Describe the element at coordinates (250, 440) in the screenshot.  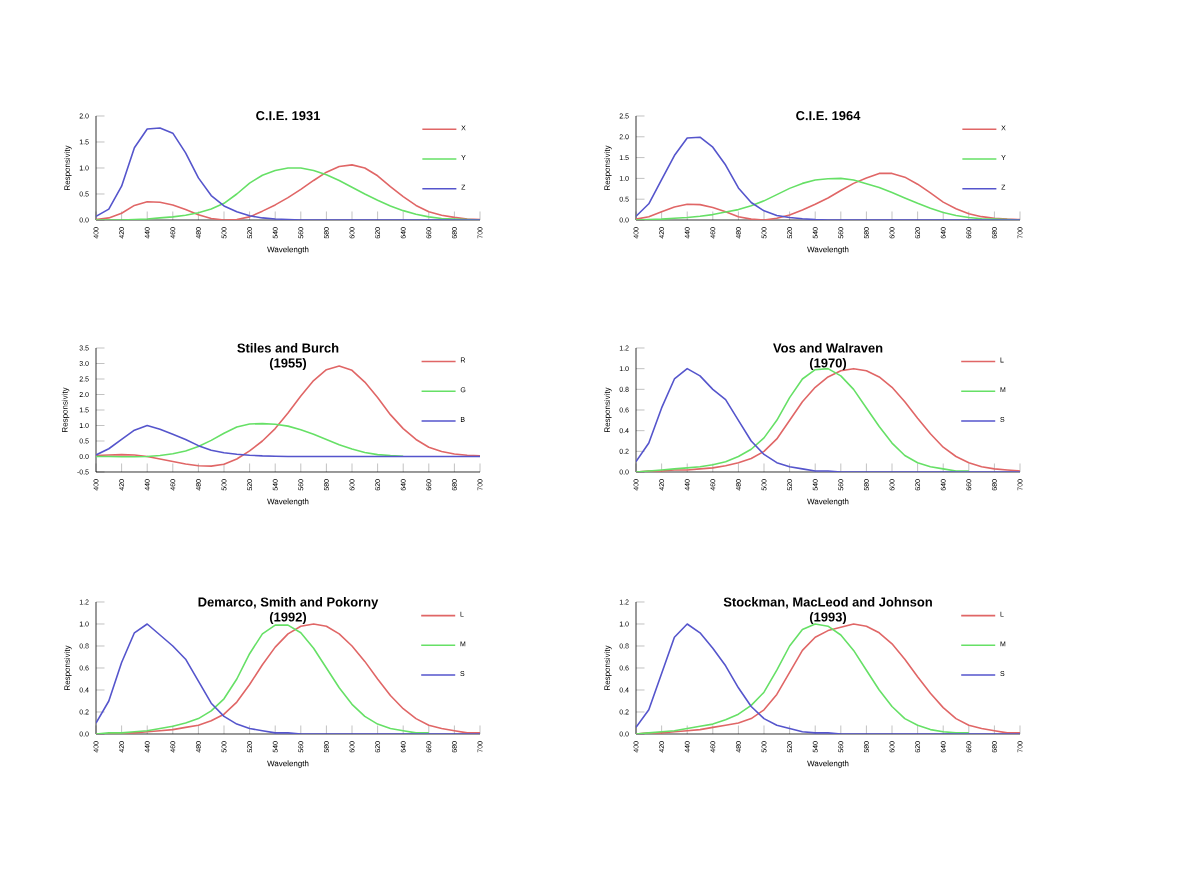
I see `line-series` at that location.